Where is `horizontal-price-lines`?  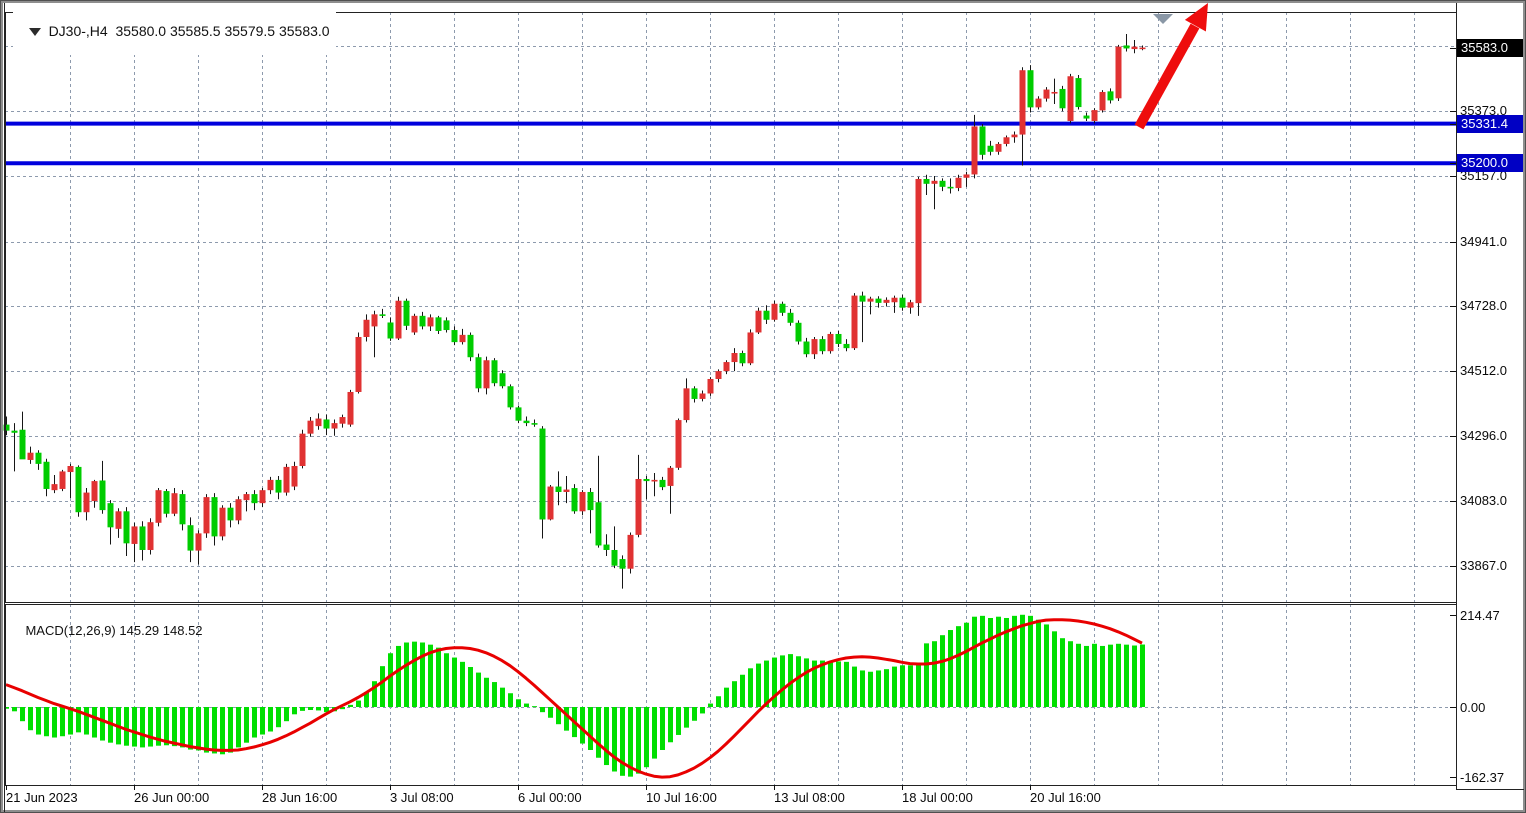
horizontal-price-lines is located at coordinates (730, 143).